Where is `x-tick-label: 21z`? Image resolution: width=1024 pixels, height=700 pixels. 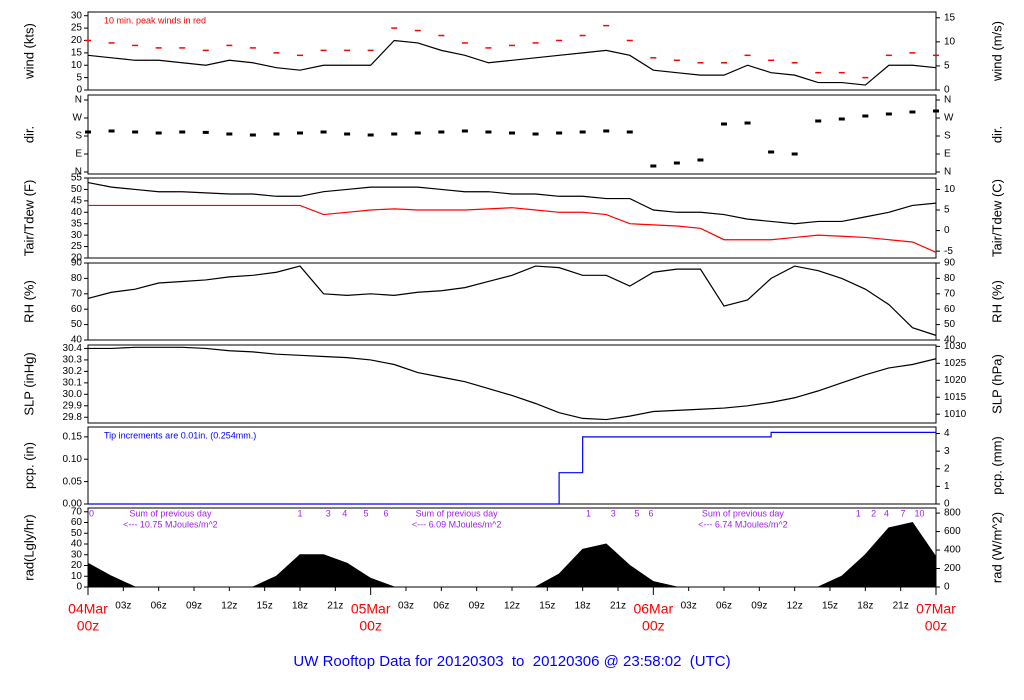 x-tick-label: 21z is located at coordinates (335, 606).